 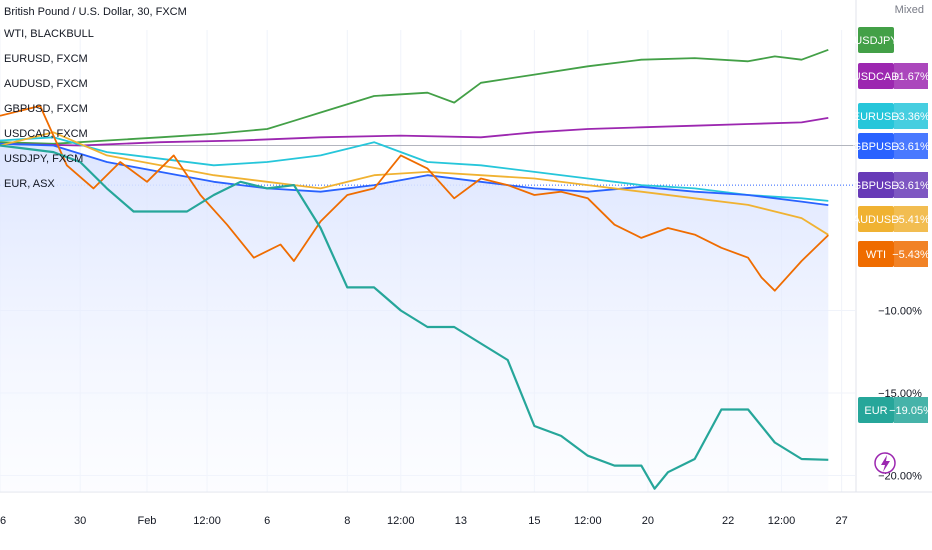 What do you see at coordinates (900, 312) in the screenshot?
I see `y-tick-label: −10.00%` at bounding box center [900, 312].